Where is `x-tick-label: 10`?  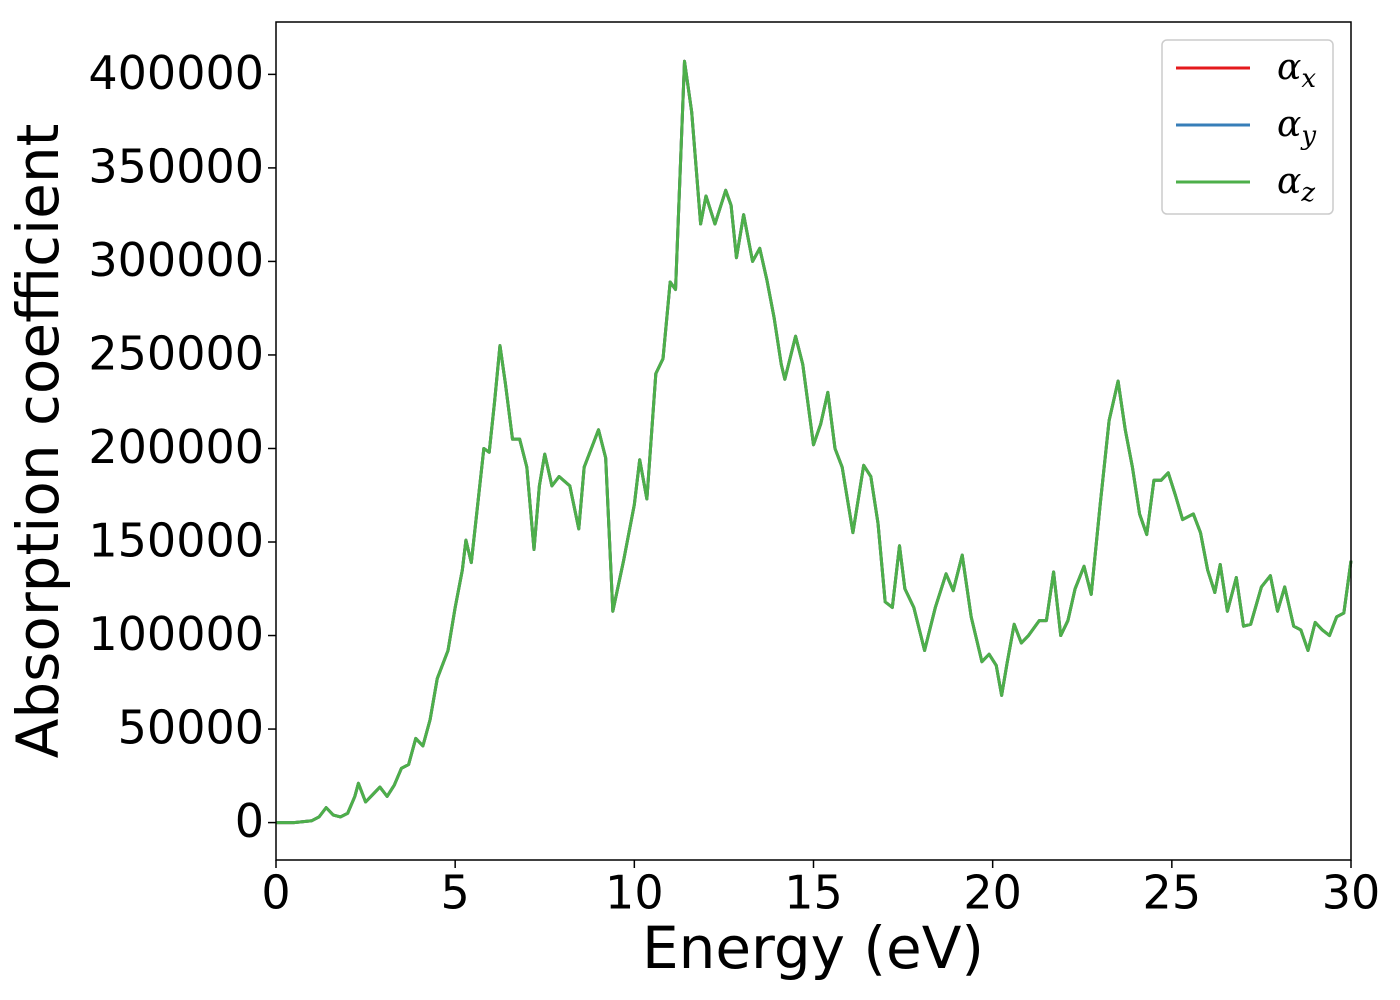
x-tick-label: 10 is located at coordinates (634, 893).